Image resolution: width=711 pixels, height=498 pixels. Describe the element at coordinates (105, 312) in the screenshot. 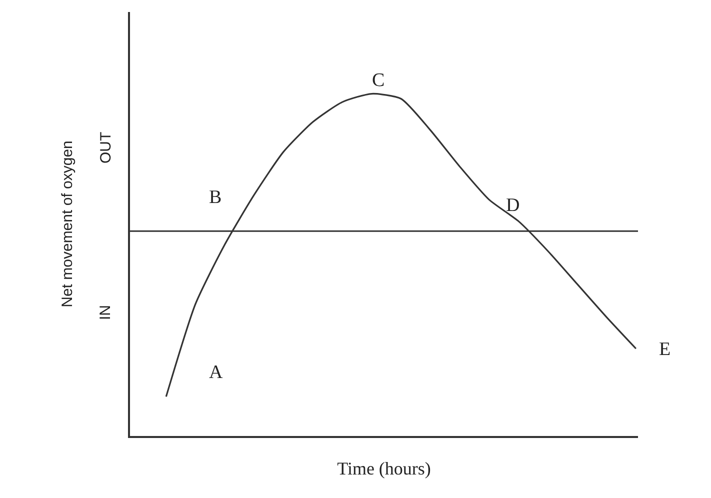

I see `text: IN` at that location.